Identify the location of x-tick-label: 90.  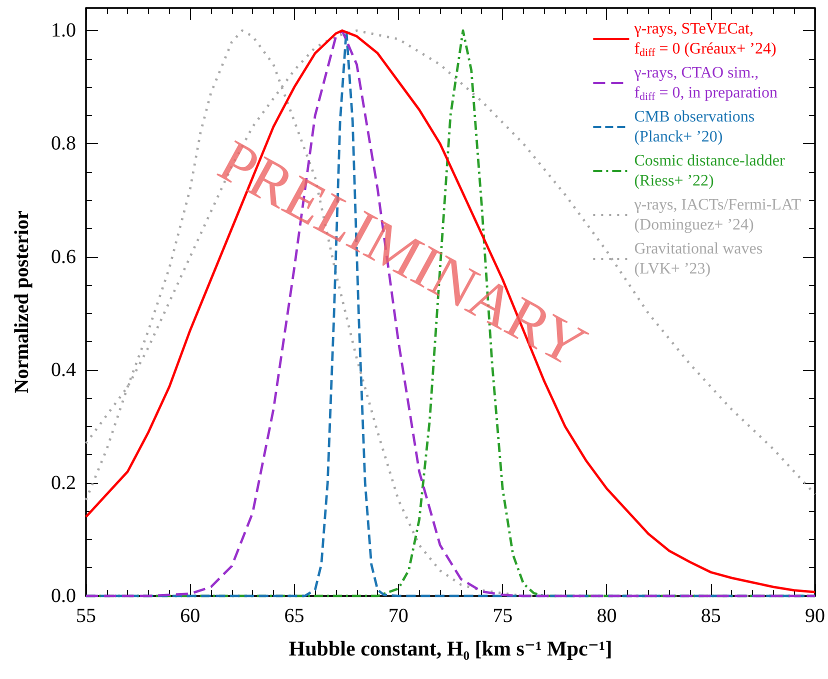
(815, 616).